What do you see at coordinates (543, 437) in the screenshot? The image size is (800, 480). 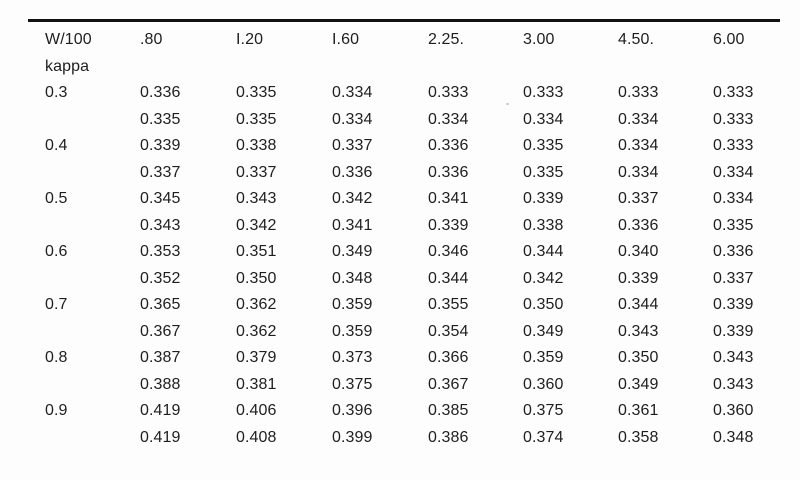 I see `table-cell: 0.374` at bounding box center [543, 437].